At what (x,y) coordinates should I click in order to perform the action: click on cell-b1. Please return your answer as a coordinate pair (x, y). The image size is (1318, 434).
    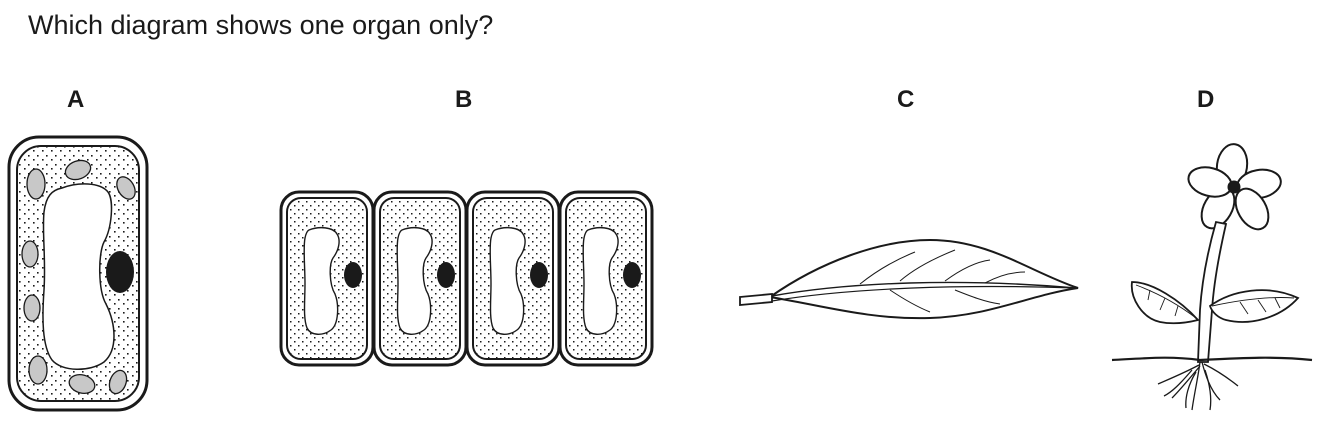
    Looking at the image, I should click on (327, 278).